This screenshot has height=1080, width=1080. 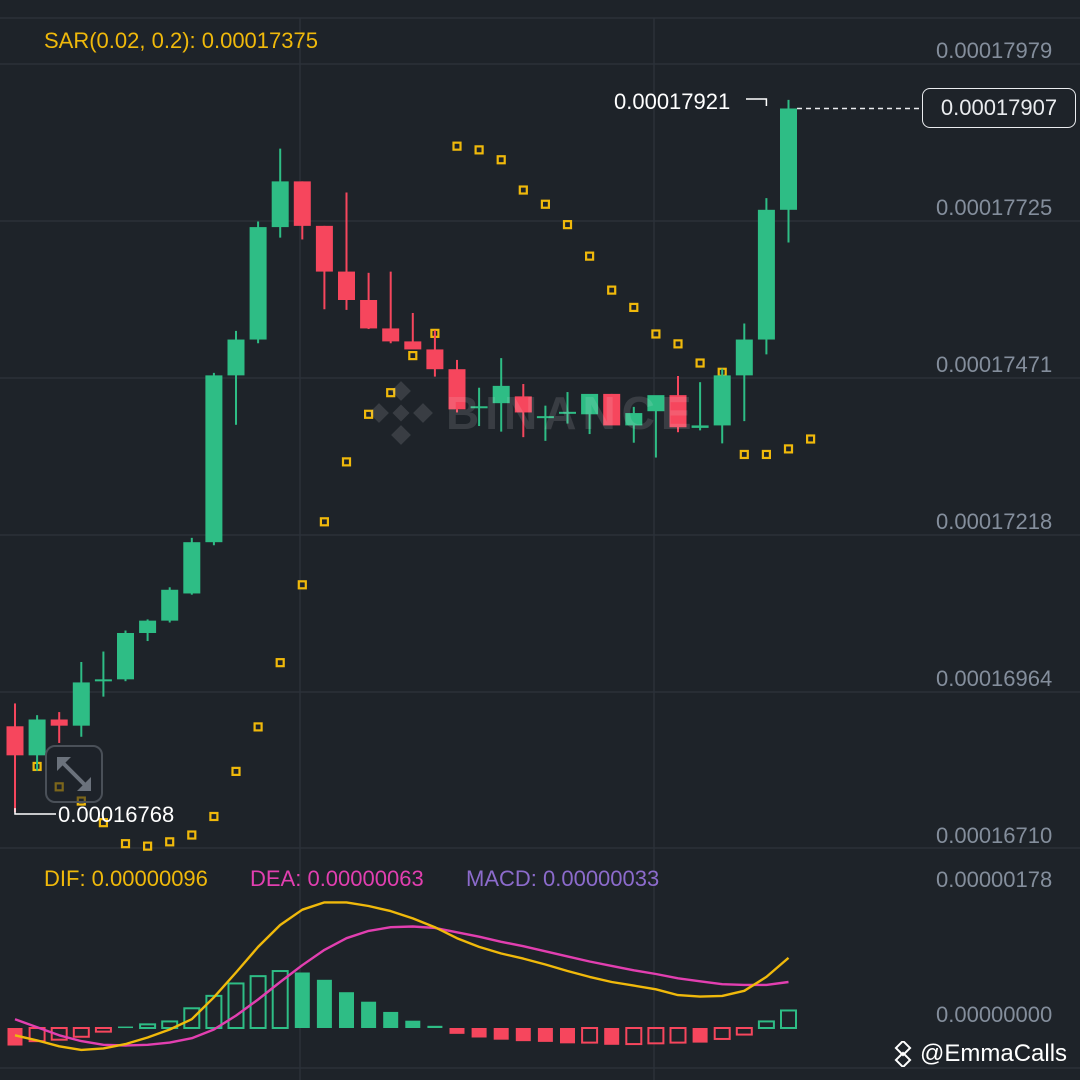 What do you see at coordinates (181, 40) in the screenshot?
I see `sar-indicator-label: SAR(0.02, 0.2): 0.00017375` at bounding box center [181, 40].